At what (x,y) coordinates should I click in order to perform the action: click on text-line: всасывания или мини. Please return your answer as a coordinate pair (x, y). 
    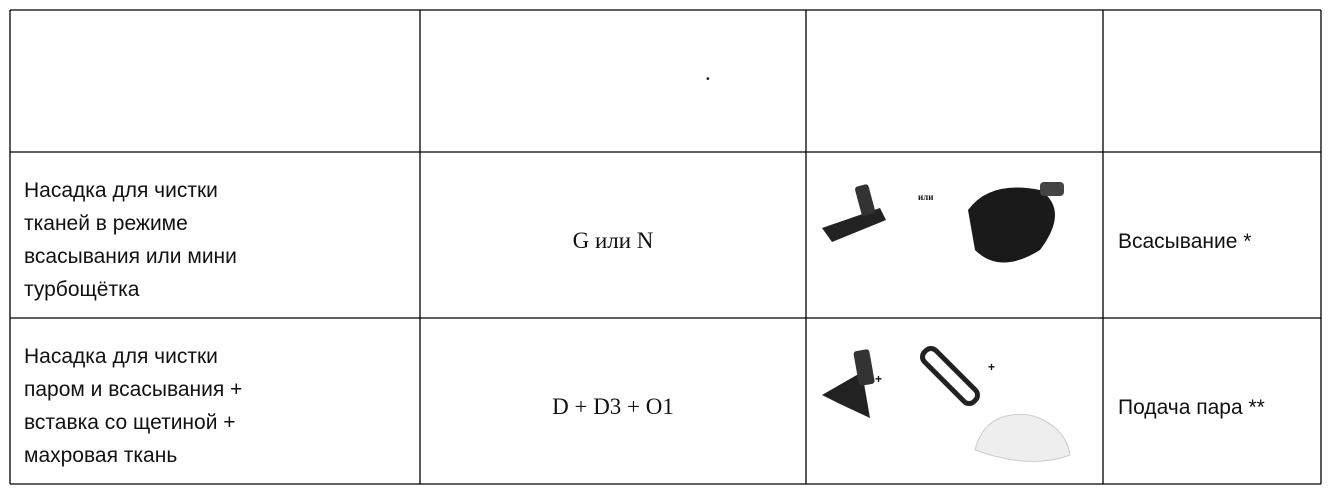
    Looking at the image, I should click on (130, 256).